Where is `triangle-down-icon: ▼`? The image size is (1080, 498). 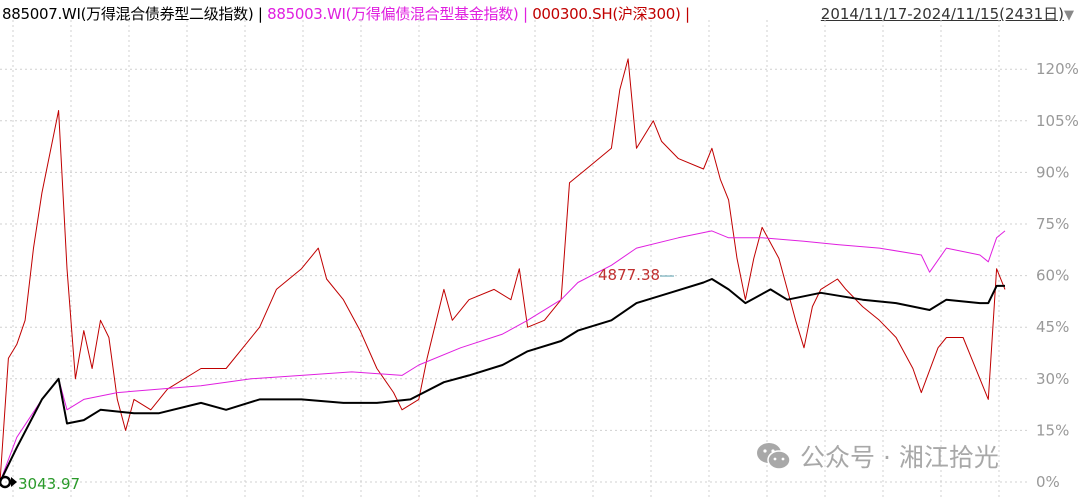 triangle-down-icon: ▼ is located at coordinates (1069, 15).